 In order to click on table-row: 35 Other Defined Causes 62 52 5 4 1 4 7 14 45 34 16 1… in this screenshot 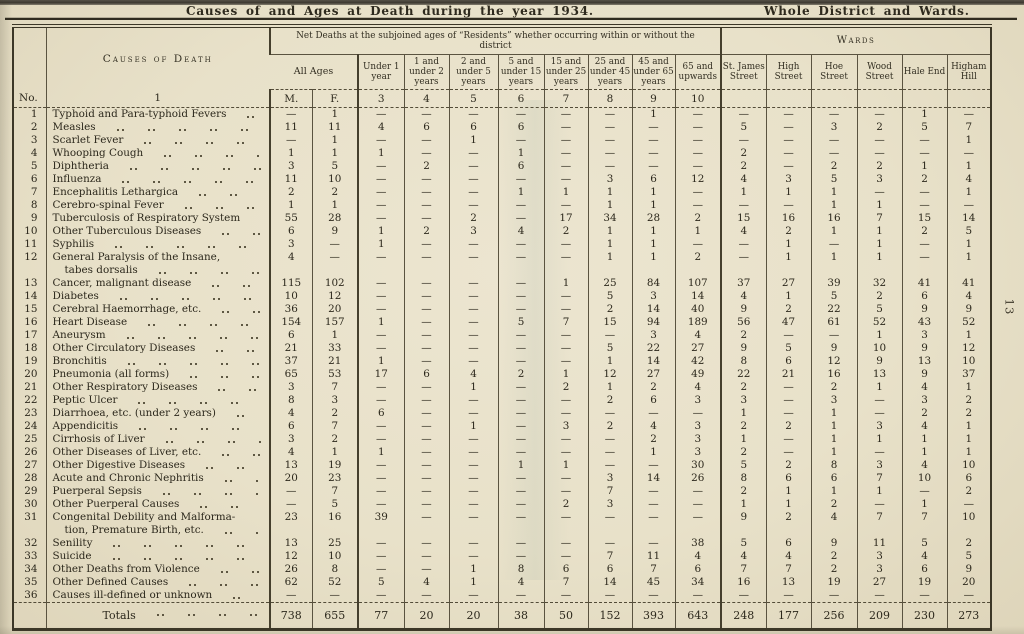, I will do `click(502, 582)`.